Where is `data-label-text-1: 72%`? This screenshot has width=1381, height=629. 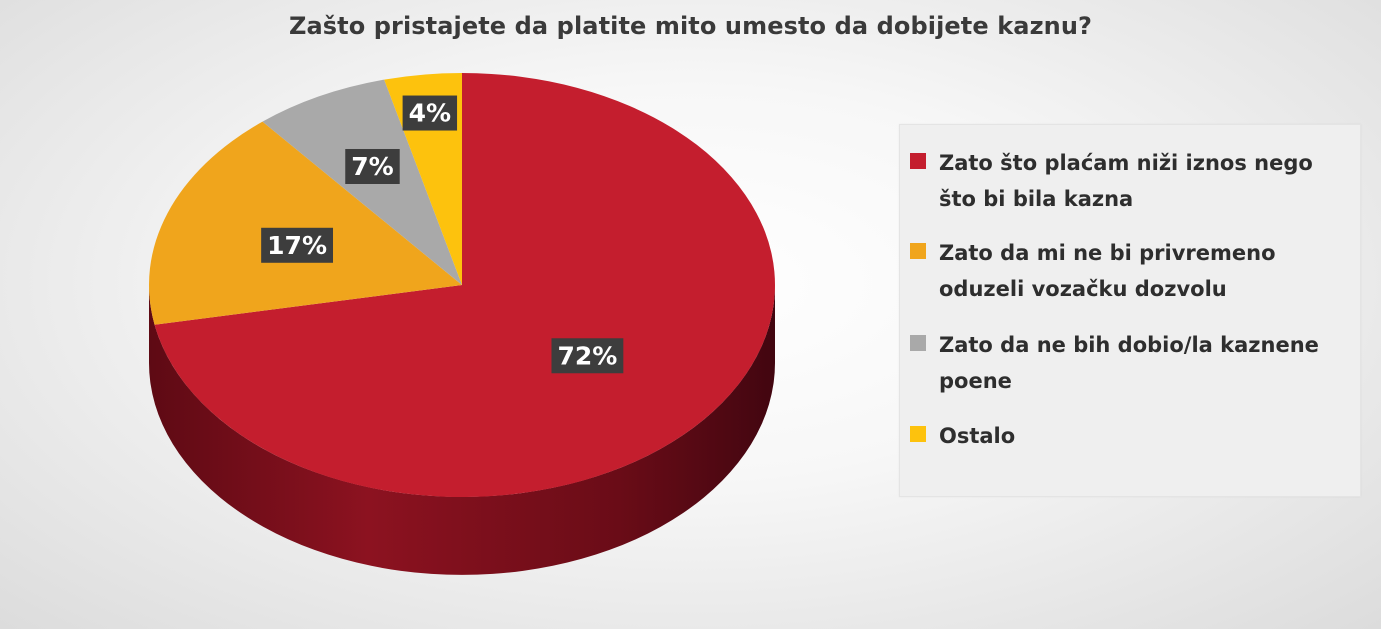 data-label-text-1: 72% is located at coordinates (587, 355).